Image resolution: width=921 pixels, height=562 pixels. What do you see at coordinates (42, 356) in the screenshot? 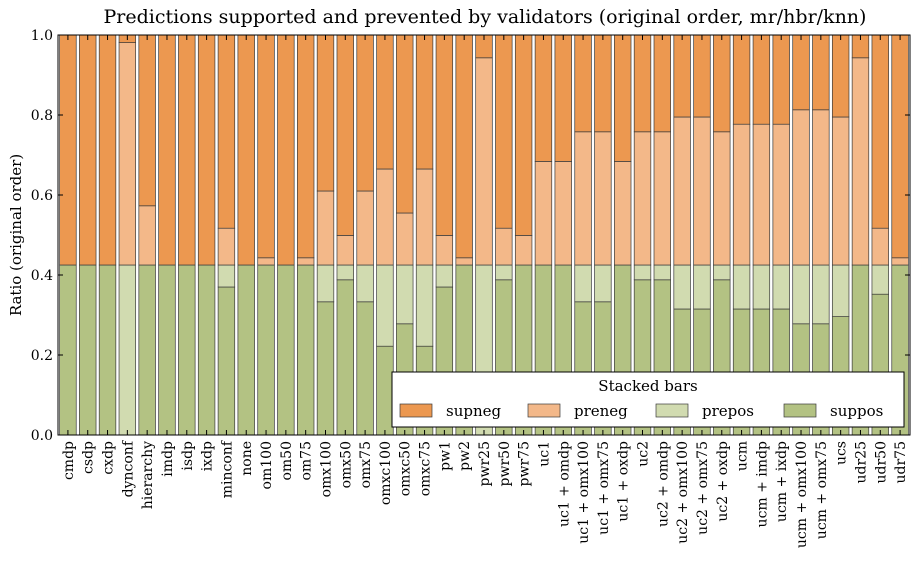
I see `y-tick-label: 0.2` at bounding box center [42, 356].